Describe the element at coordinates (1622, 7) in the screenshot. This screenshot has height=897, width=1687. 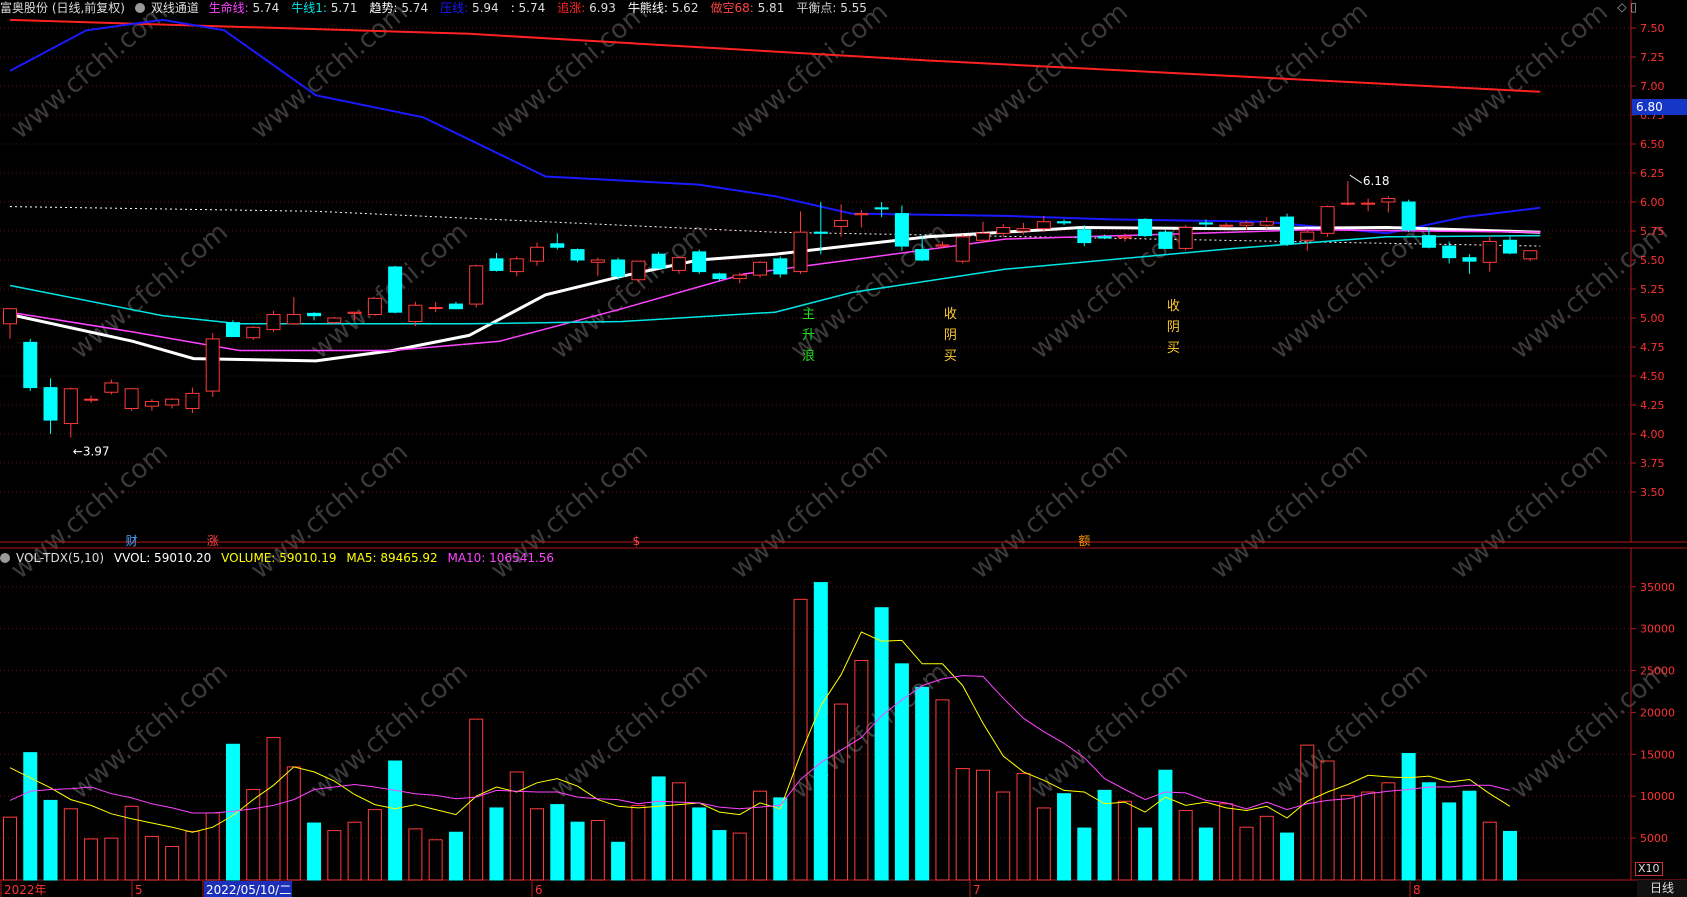
I see `diamond-icon: ◇` at that location.